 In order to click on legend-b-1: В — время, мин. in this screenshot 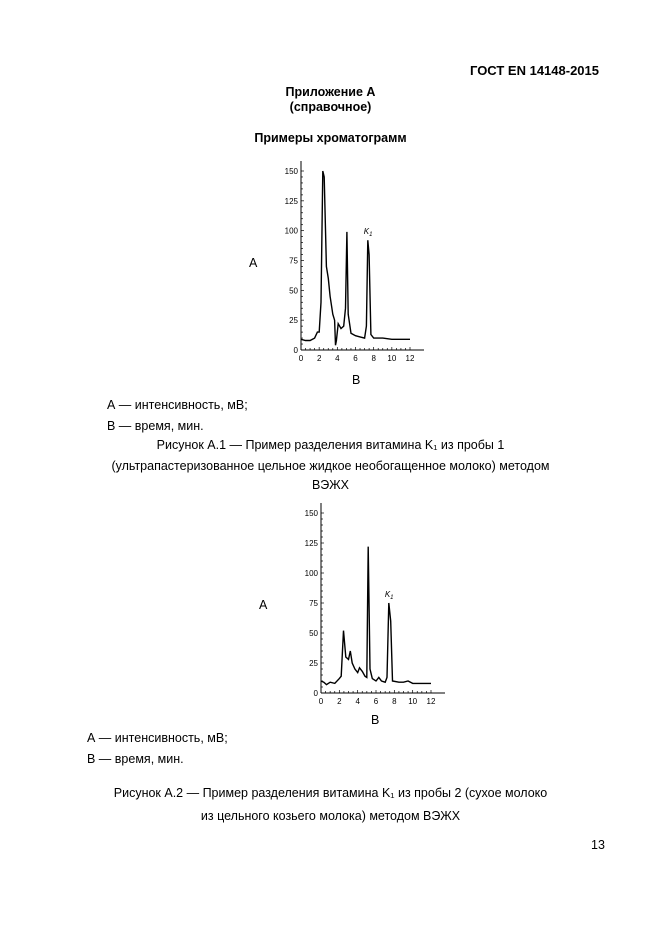, I will do `click(155, 426)`.